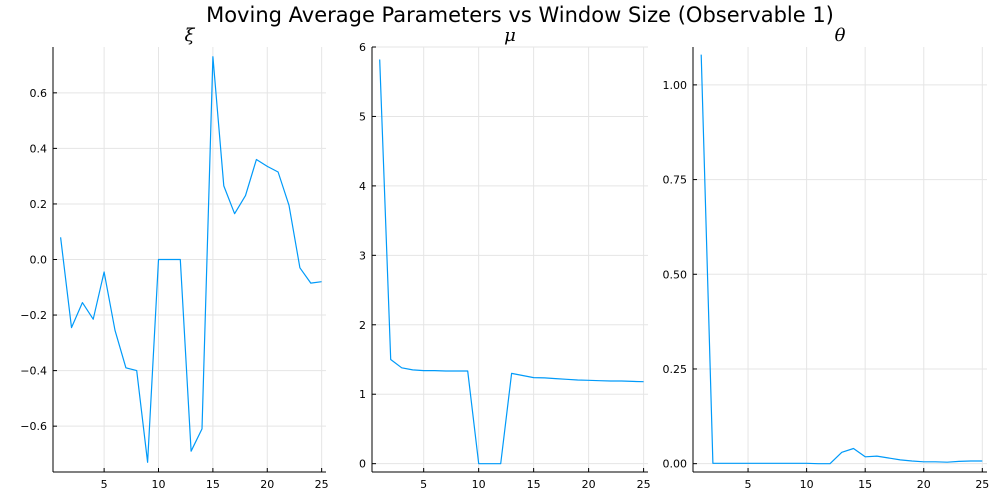  I want to click on y-tick-label: 0, so click(362, 464).